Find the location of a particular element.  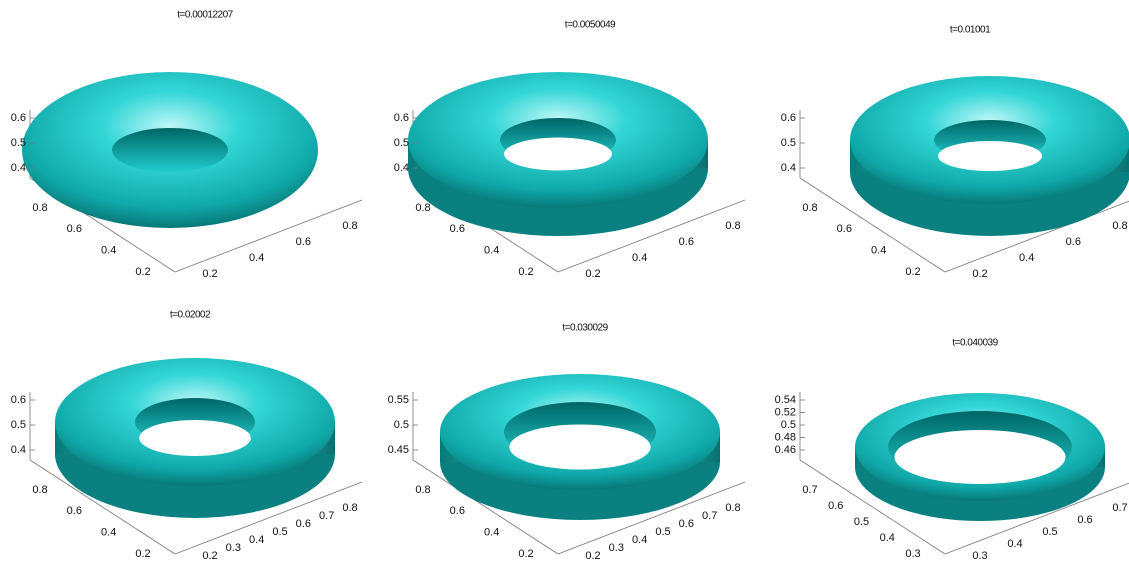

panel-title: t=0.01001 is located at coordinates (970, 30).